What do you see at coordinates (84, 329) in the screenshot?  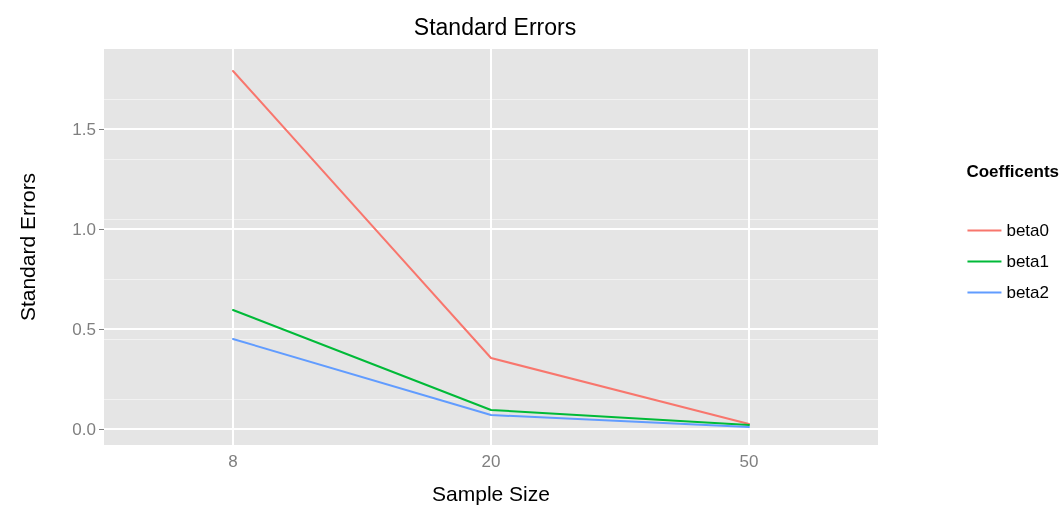 I see `y-tick-label: 0.5` at bounding box center [84, 329].